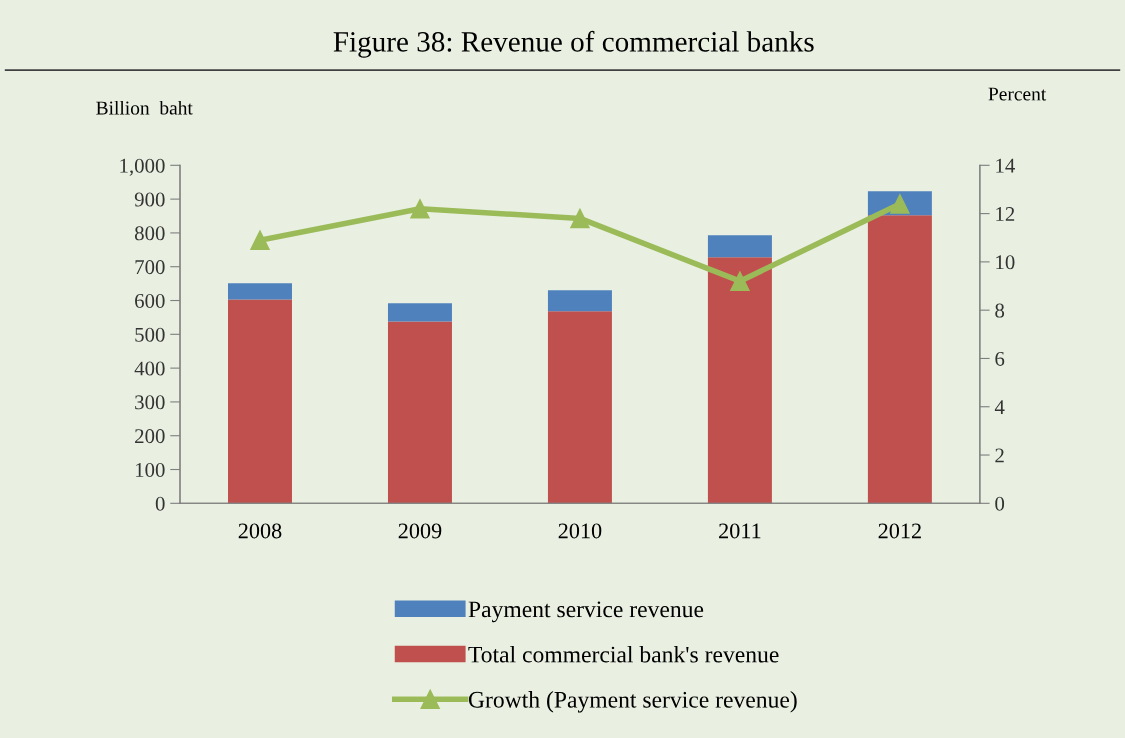 The height and width of the screenshot is (738, 1125). I want to click on y2-tick-label: 4, so click(999, 407).